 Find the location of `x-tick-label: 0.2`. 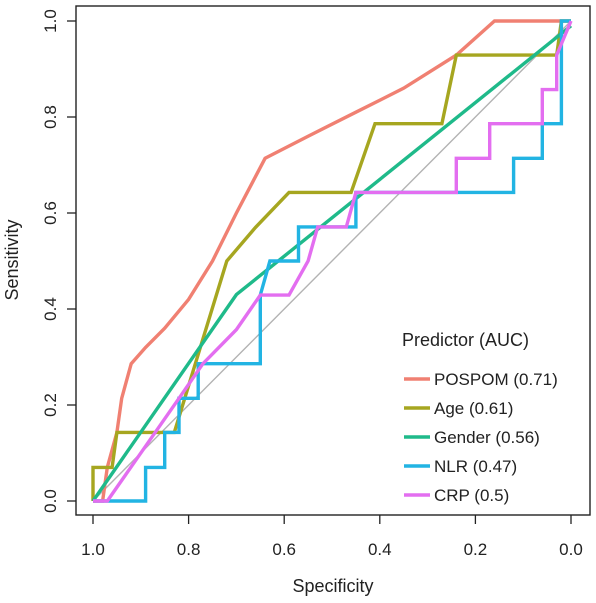

x-tick-label: 0.2 is located at coordinates (476, 549).